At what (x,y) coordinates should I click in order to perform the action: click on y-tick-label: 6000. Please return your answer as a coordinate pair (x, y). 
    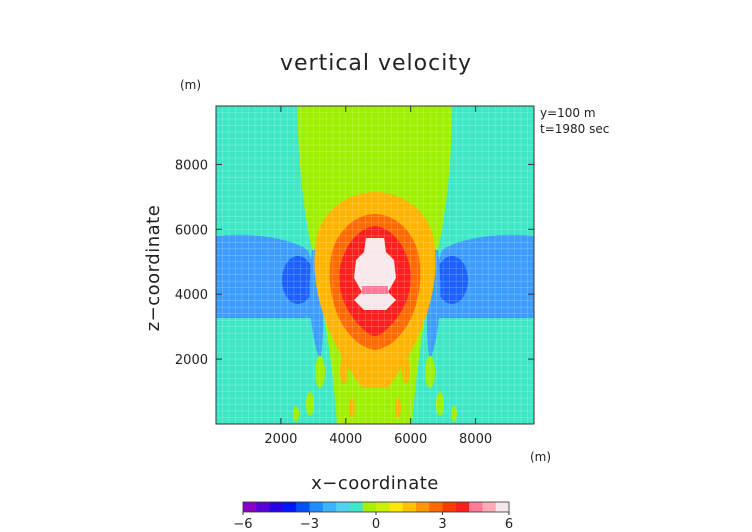
    Looking at the image, I should click on (191, 230).